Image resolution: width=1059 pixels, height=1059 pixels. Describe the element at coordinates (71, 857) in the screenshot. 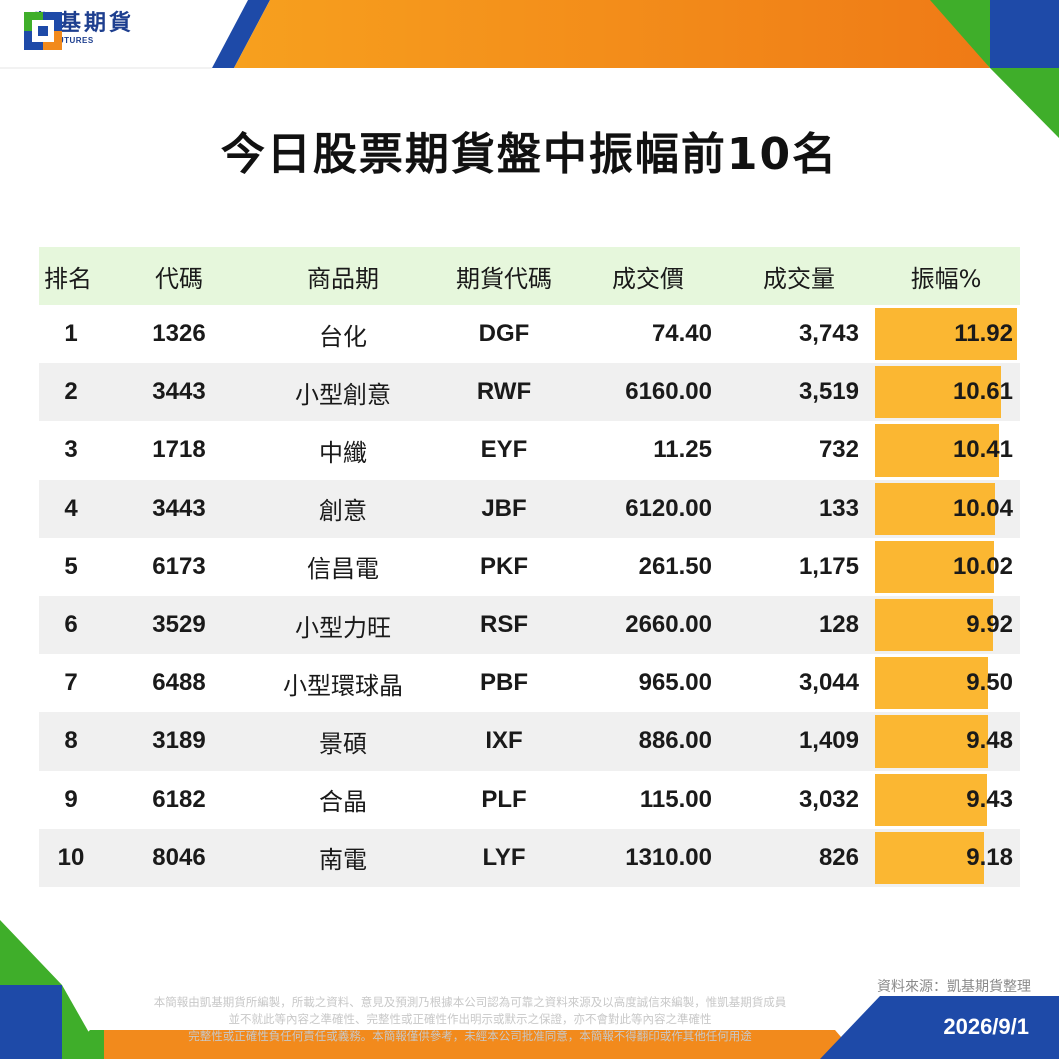

I see `rank-cell: 10` at that location.